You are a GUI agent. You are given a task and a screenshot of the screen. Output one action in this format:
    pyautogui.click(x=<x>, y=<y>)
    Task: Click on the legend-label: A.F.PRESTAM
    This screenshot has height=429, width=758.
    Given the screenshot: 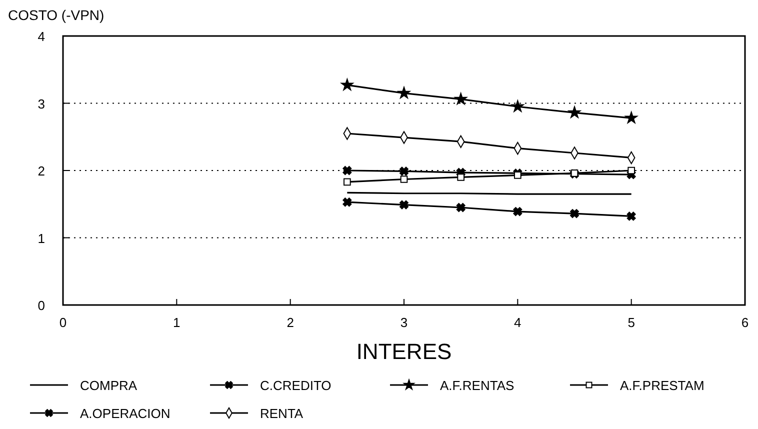 What is the action you would take?
    pyautogui.click(x=662, y=385)
    